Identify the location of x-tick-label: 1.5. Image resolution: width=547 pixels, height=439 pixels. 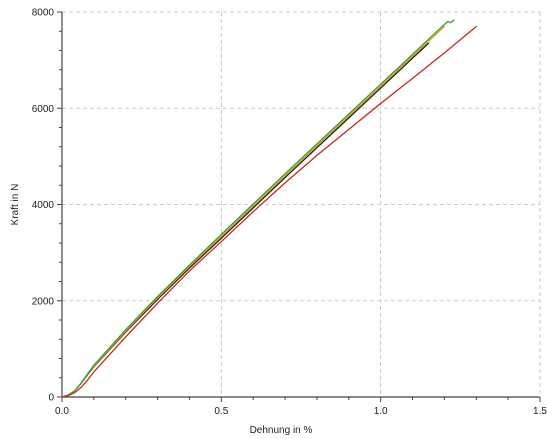
(540, 411).